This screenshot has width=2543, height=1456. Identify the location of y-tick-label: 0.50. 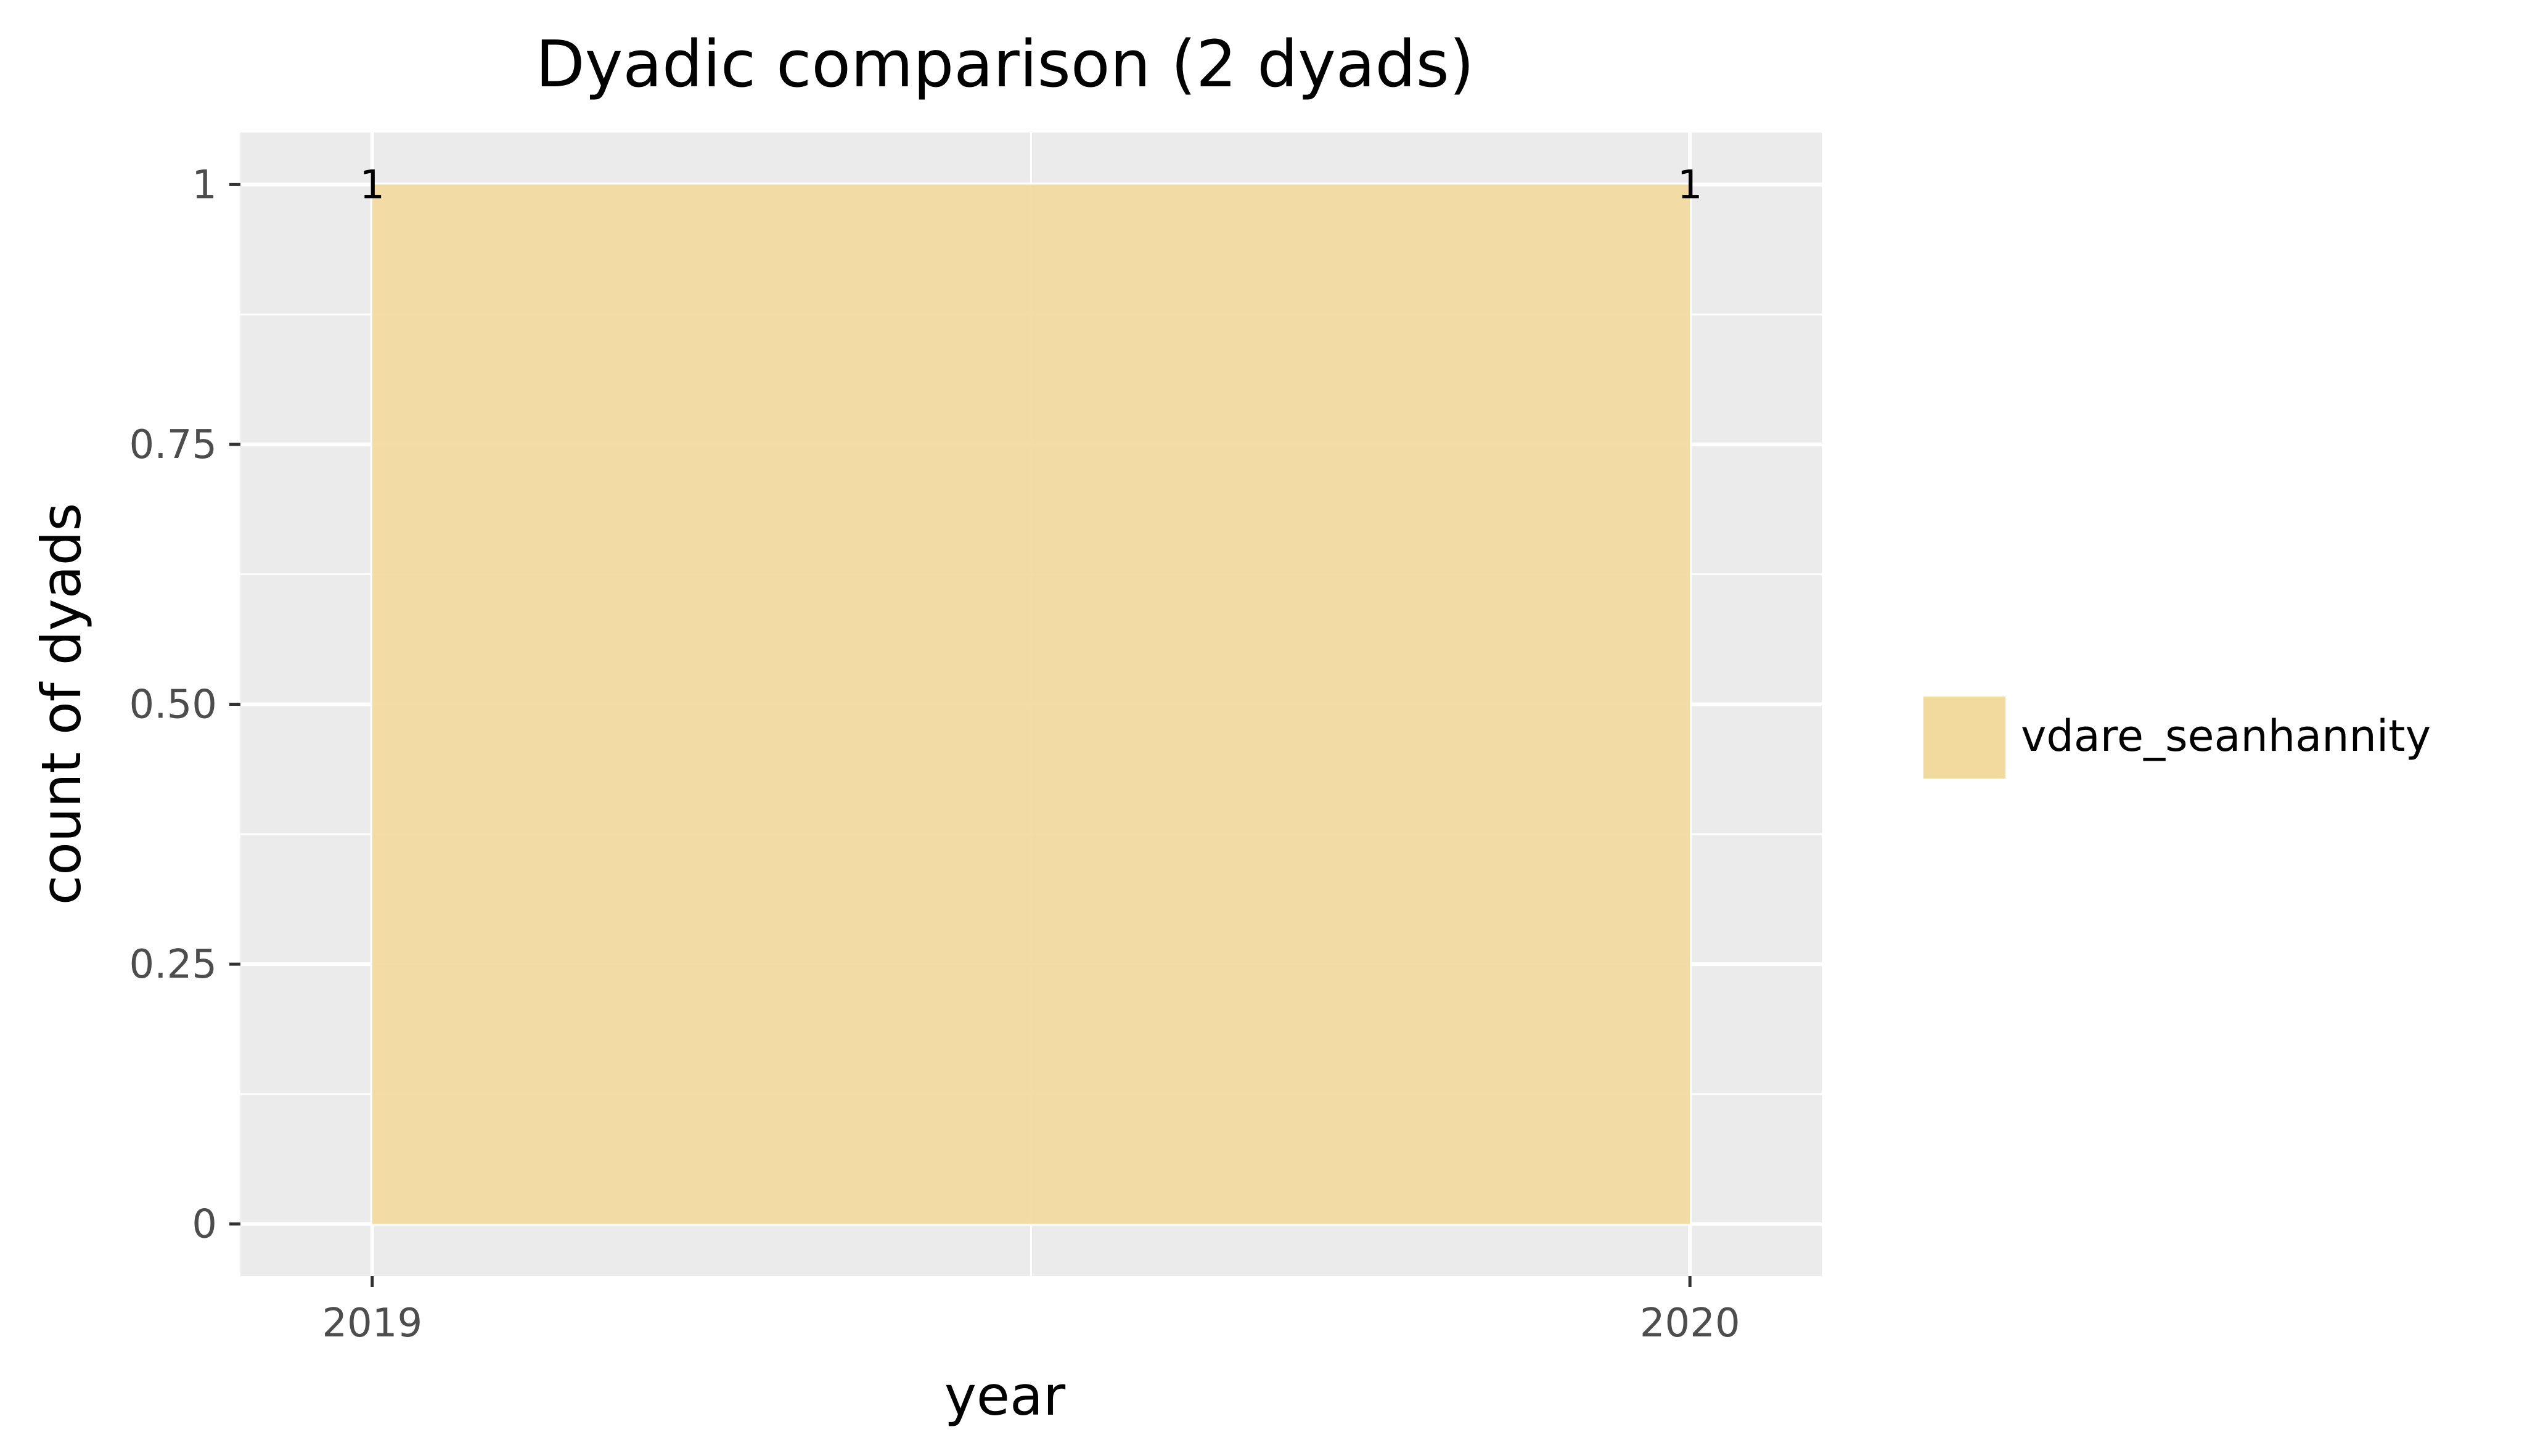
(173, 705).